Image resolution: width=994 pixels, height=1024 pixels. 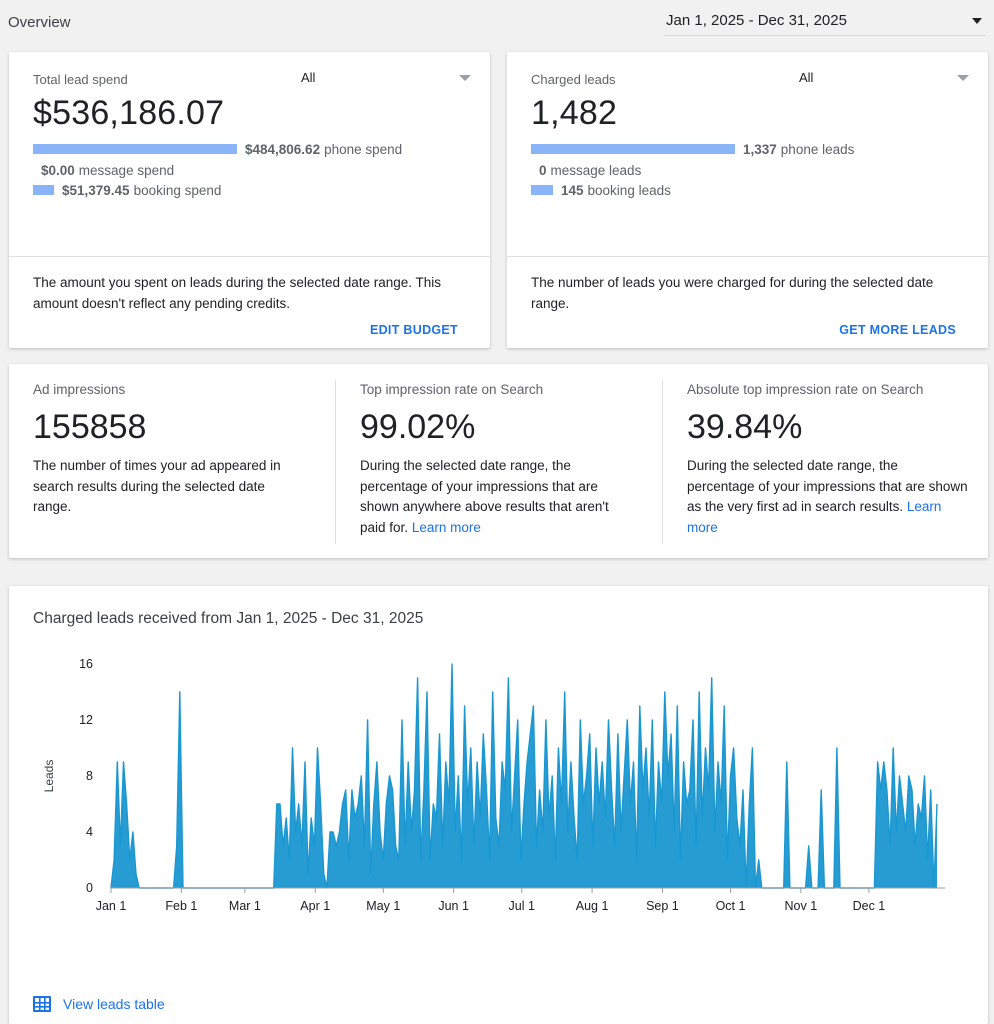 What do you see at coordinates (89, 776) in the screenshot?
I see `y-tick-label: 8` at bounding box center [89, 776].